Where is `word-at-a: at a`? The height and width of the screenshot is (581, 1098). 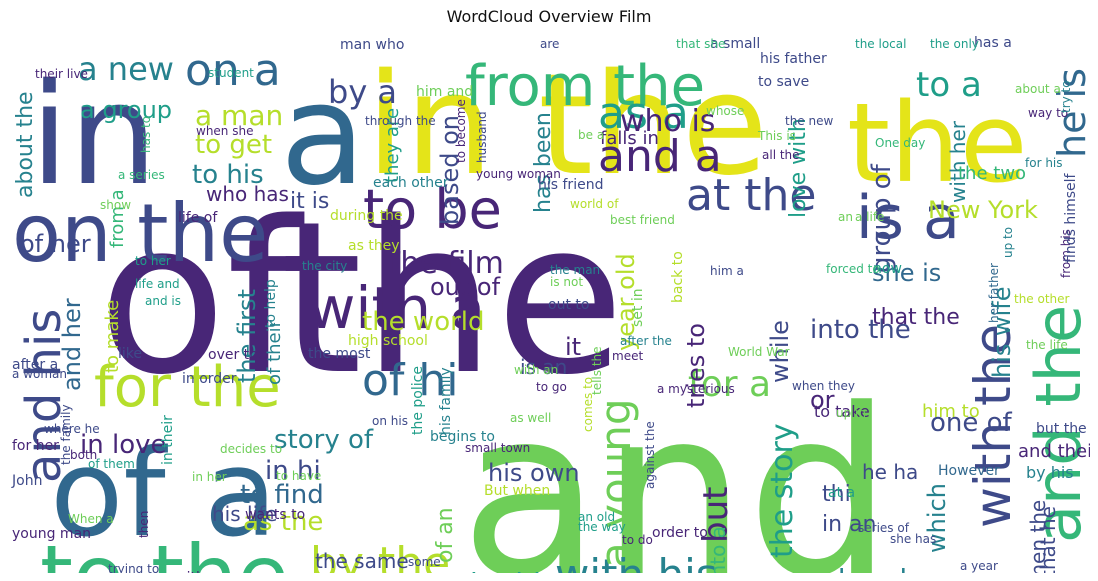 word-at-a: at a is located at coordinates (841, 493).